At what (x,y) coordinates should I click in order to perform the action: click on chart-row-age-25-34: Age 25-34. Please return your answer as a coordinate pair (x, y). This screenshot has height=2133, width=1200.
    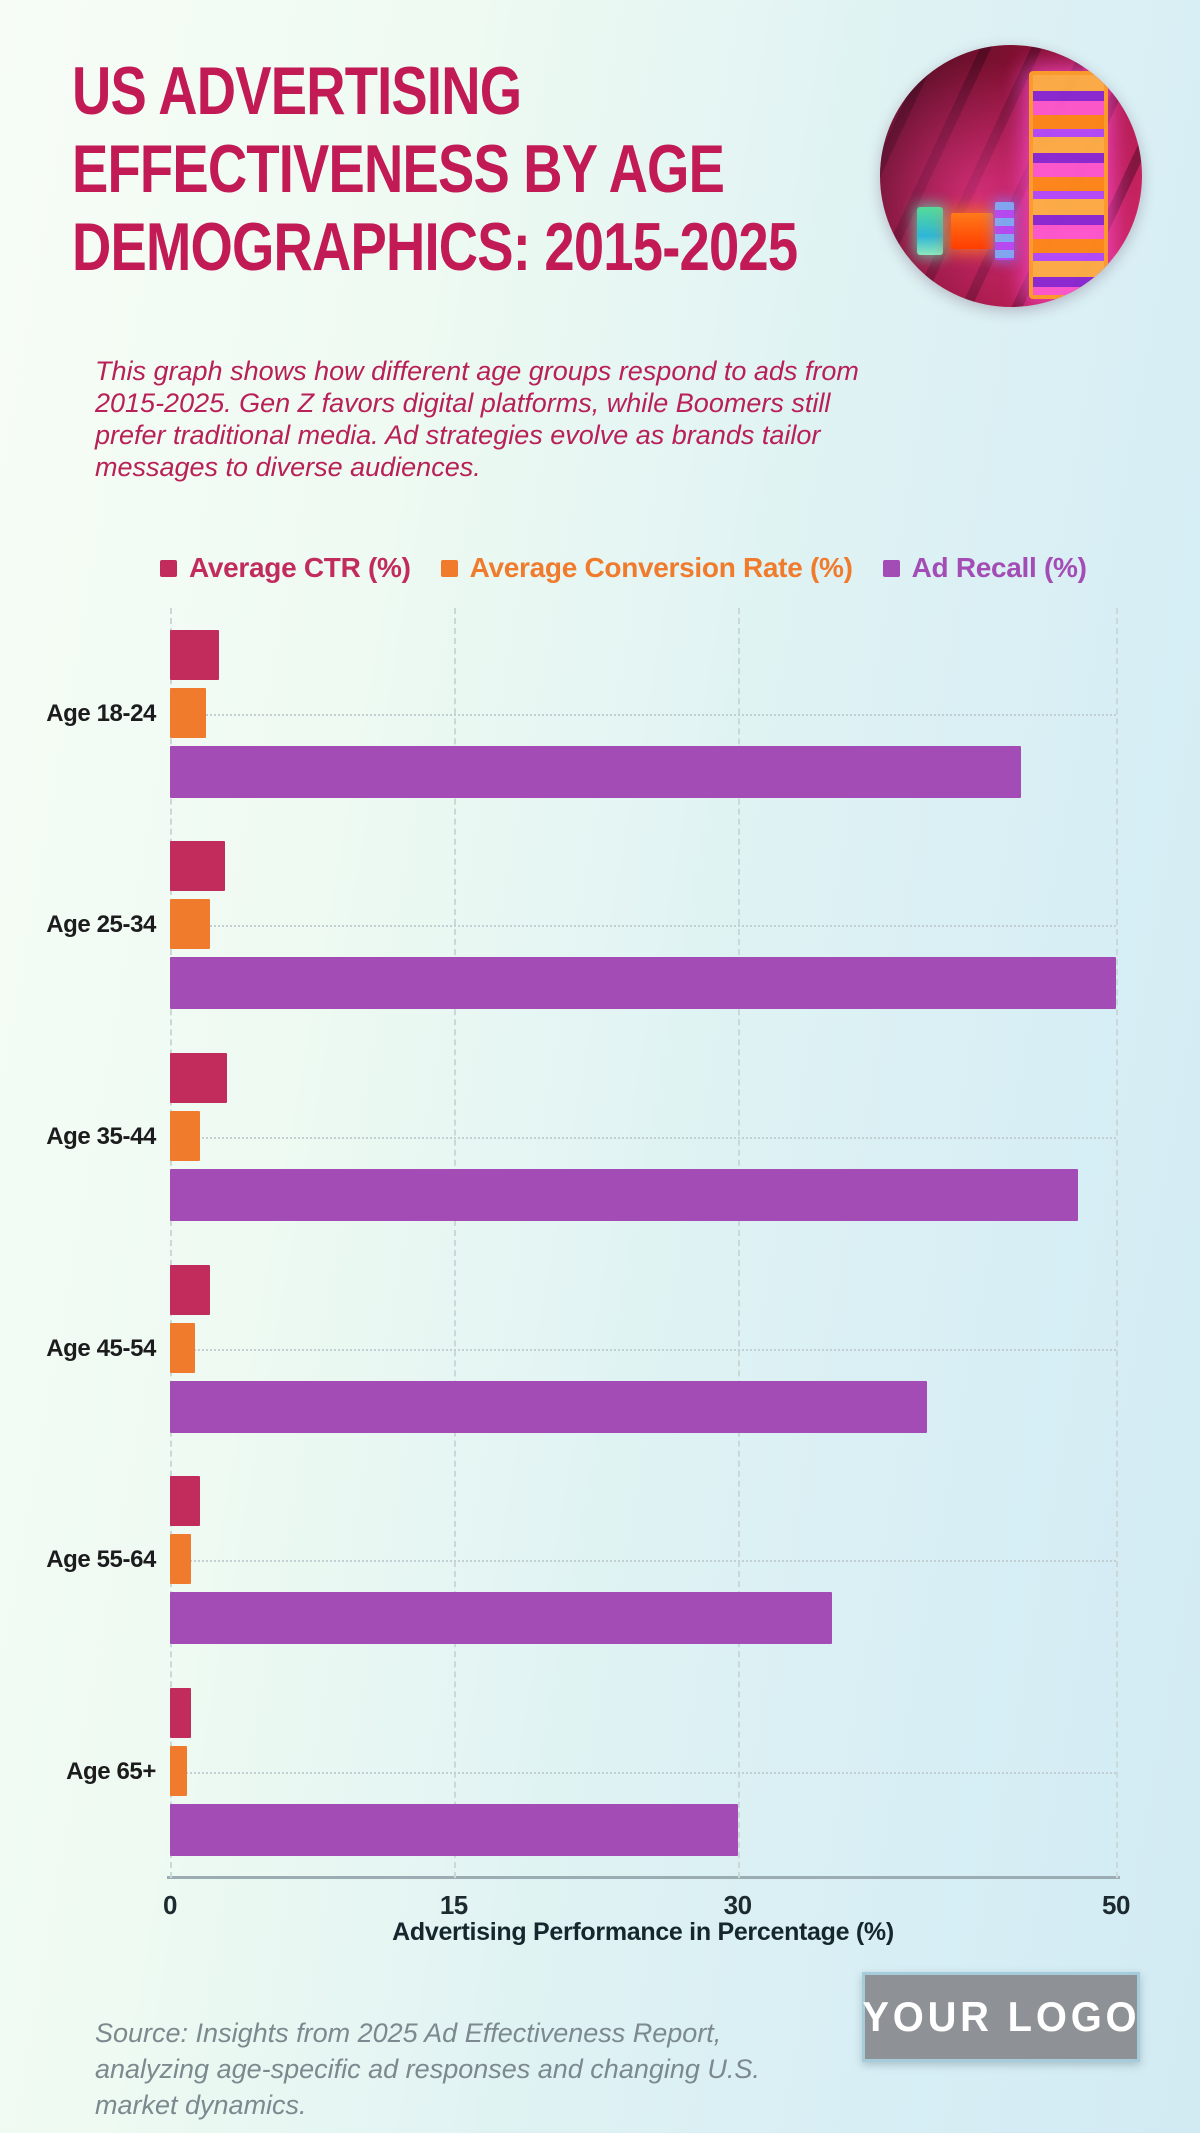
    Looking at the image, I should click on (600, 926).